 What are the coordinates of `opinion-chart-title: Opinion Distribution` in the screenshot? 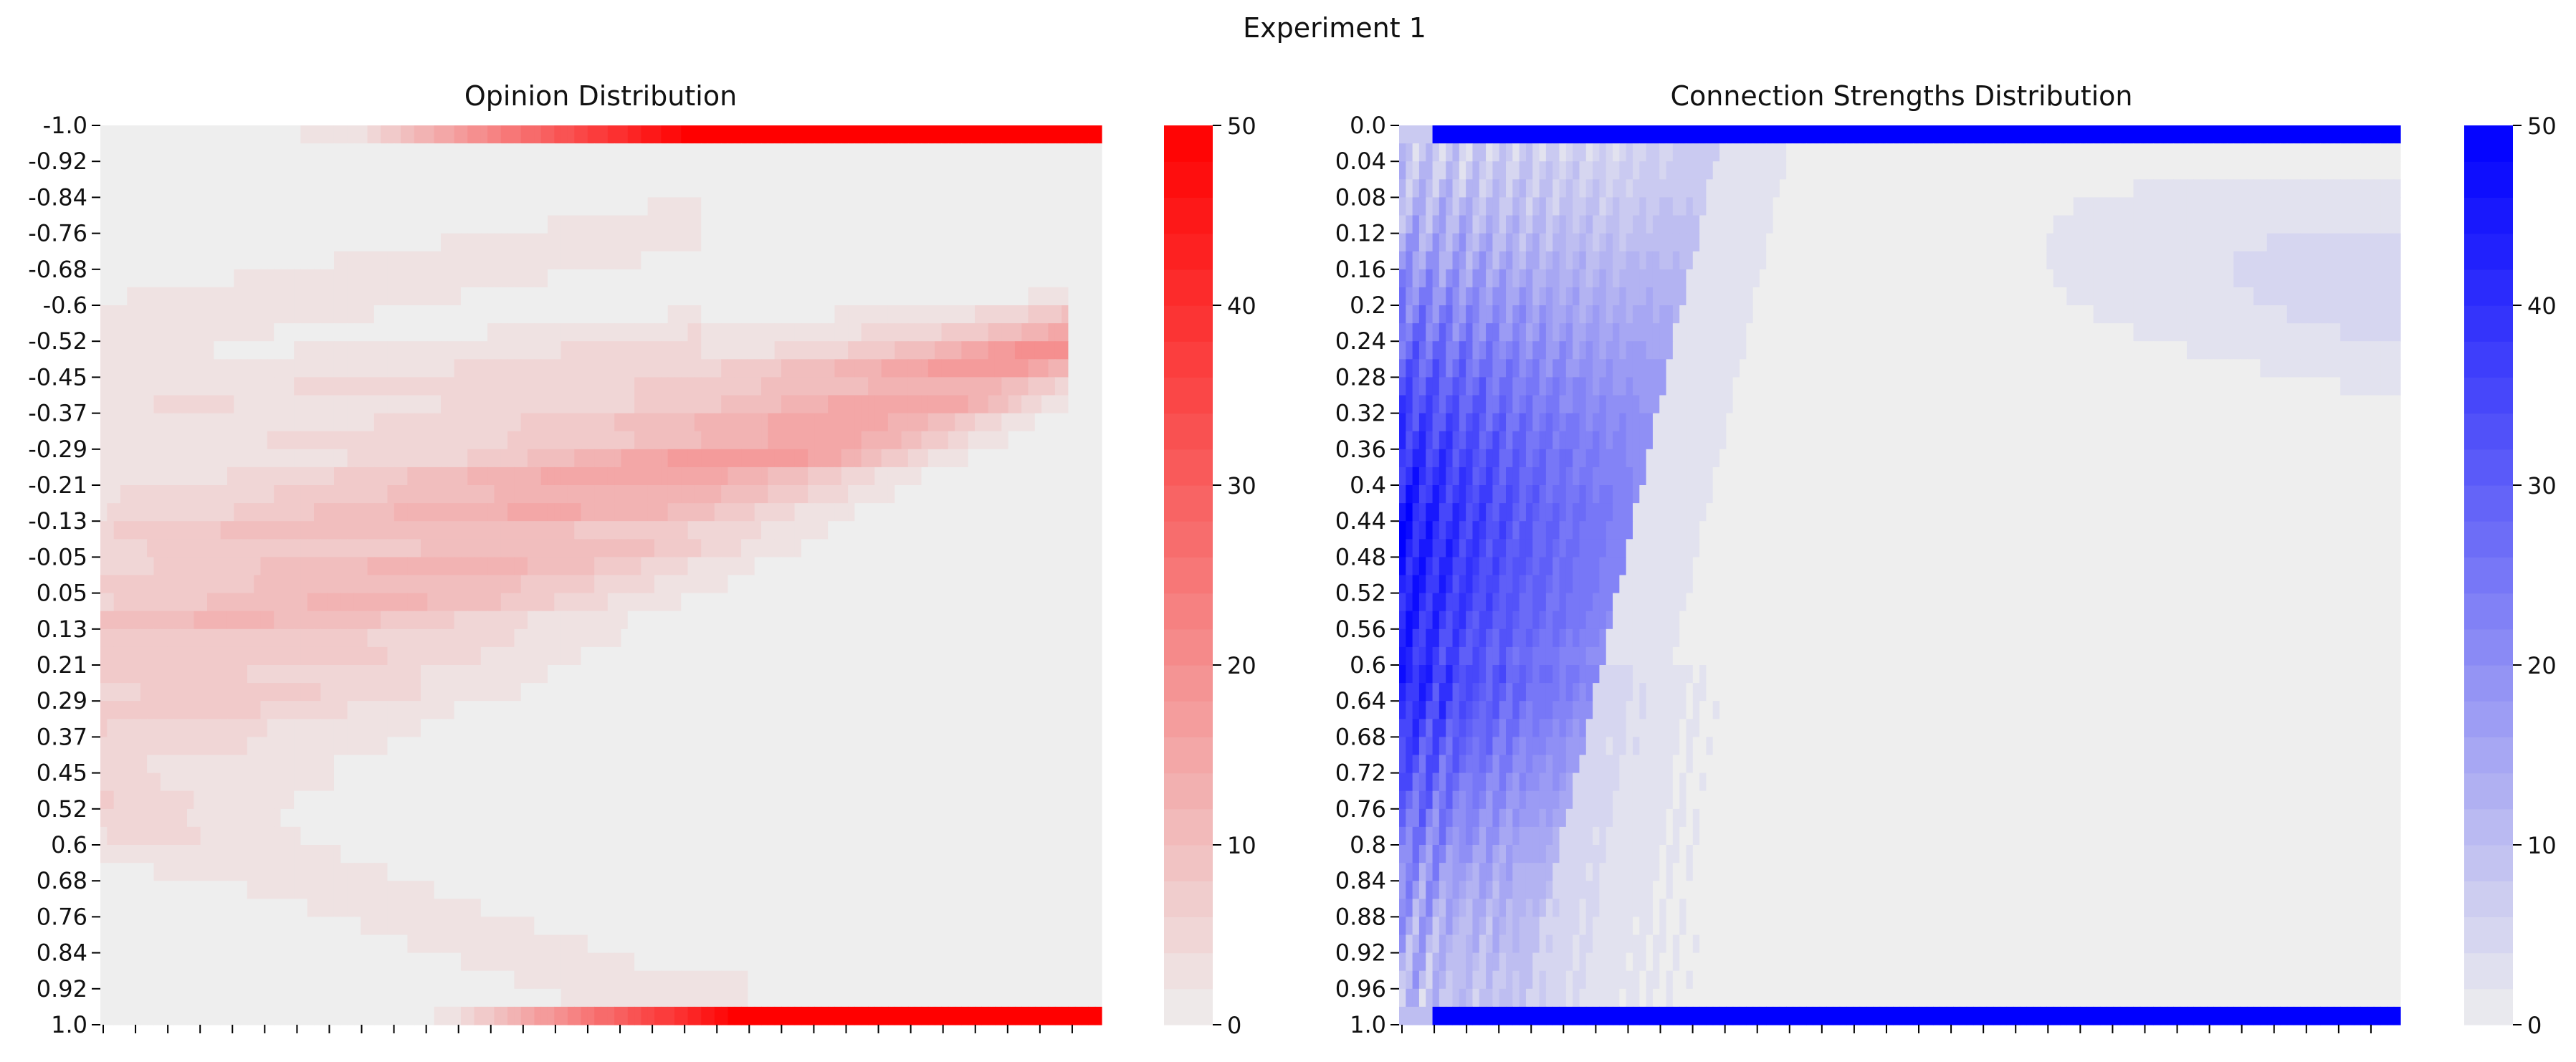 It's located at (600, 96).